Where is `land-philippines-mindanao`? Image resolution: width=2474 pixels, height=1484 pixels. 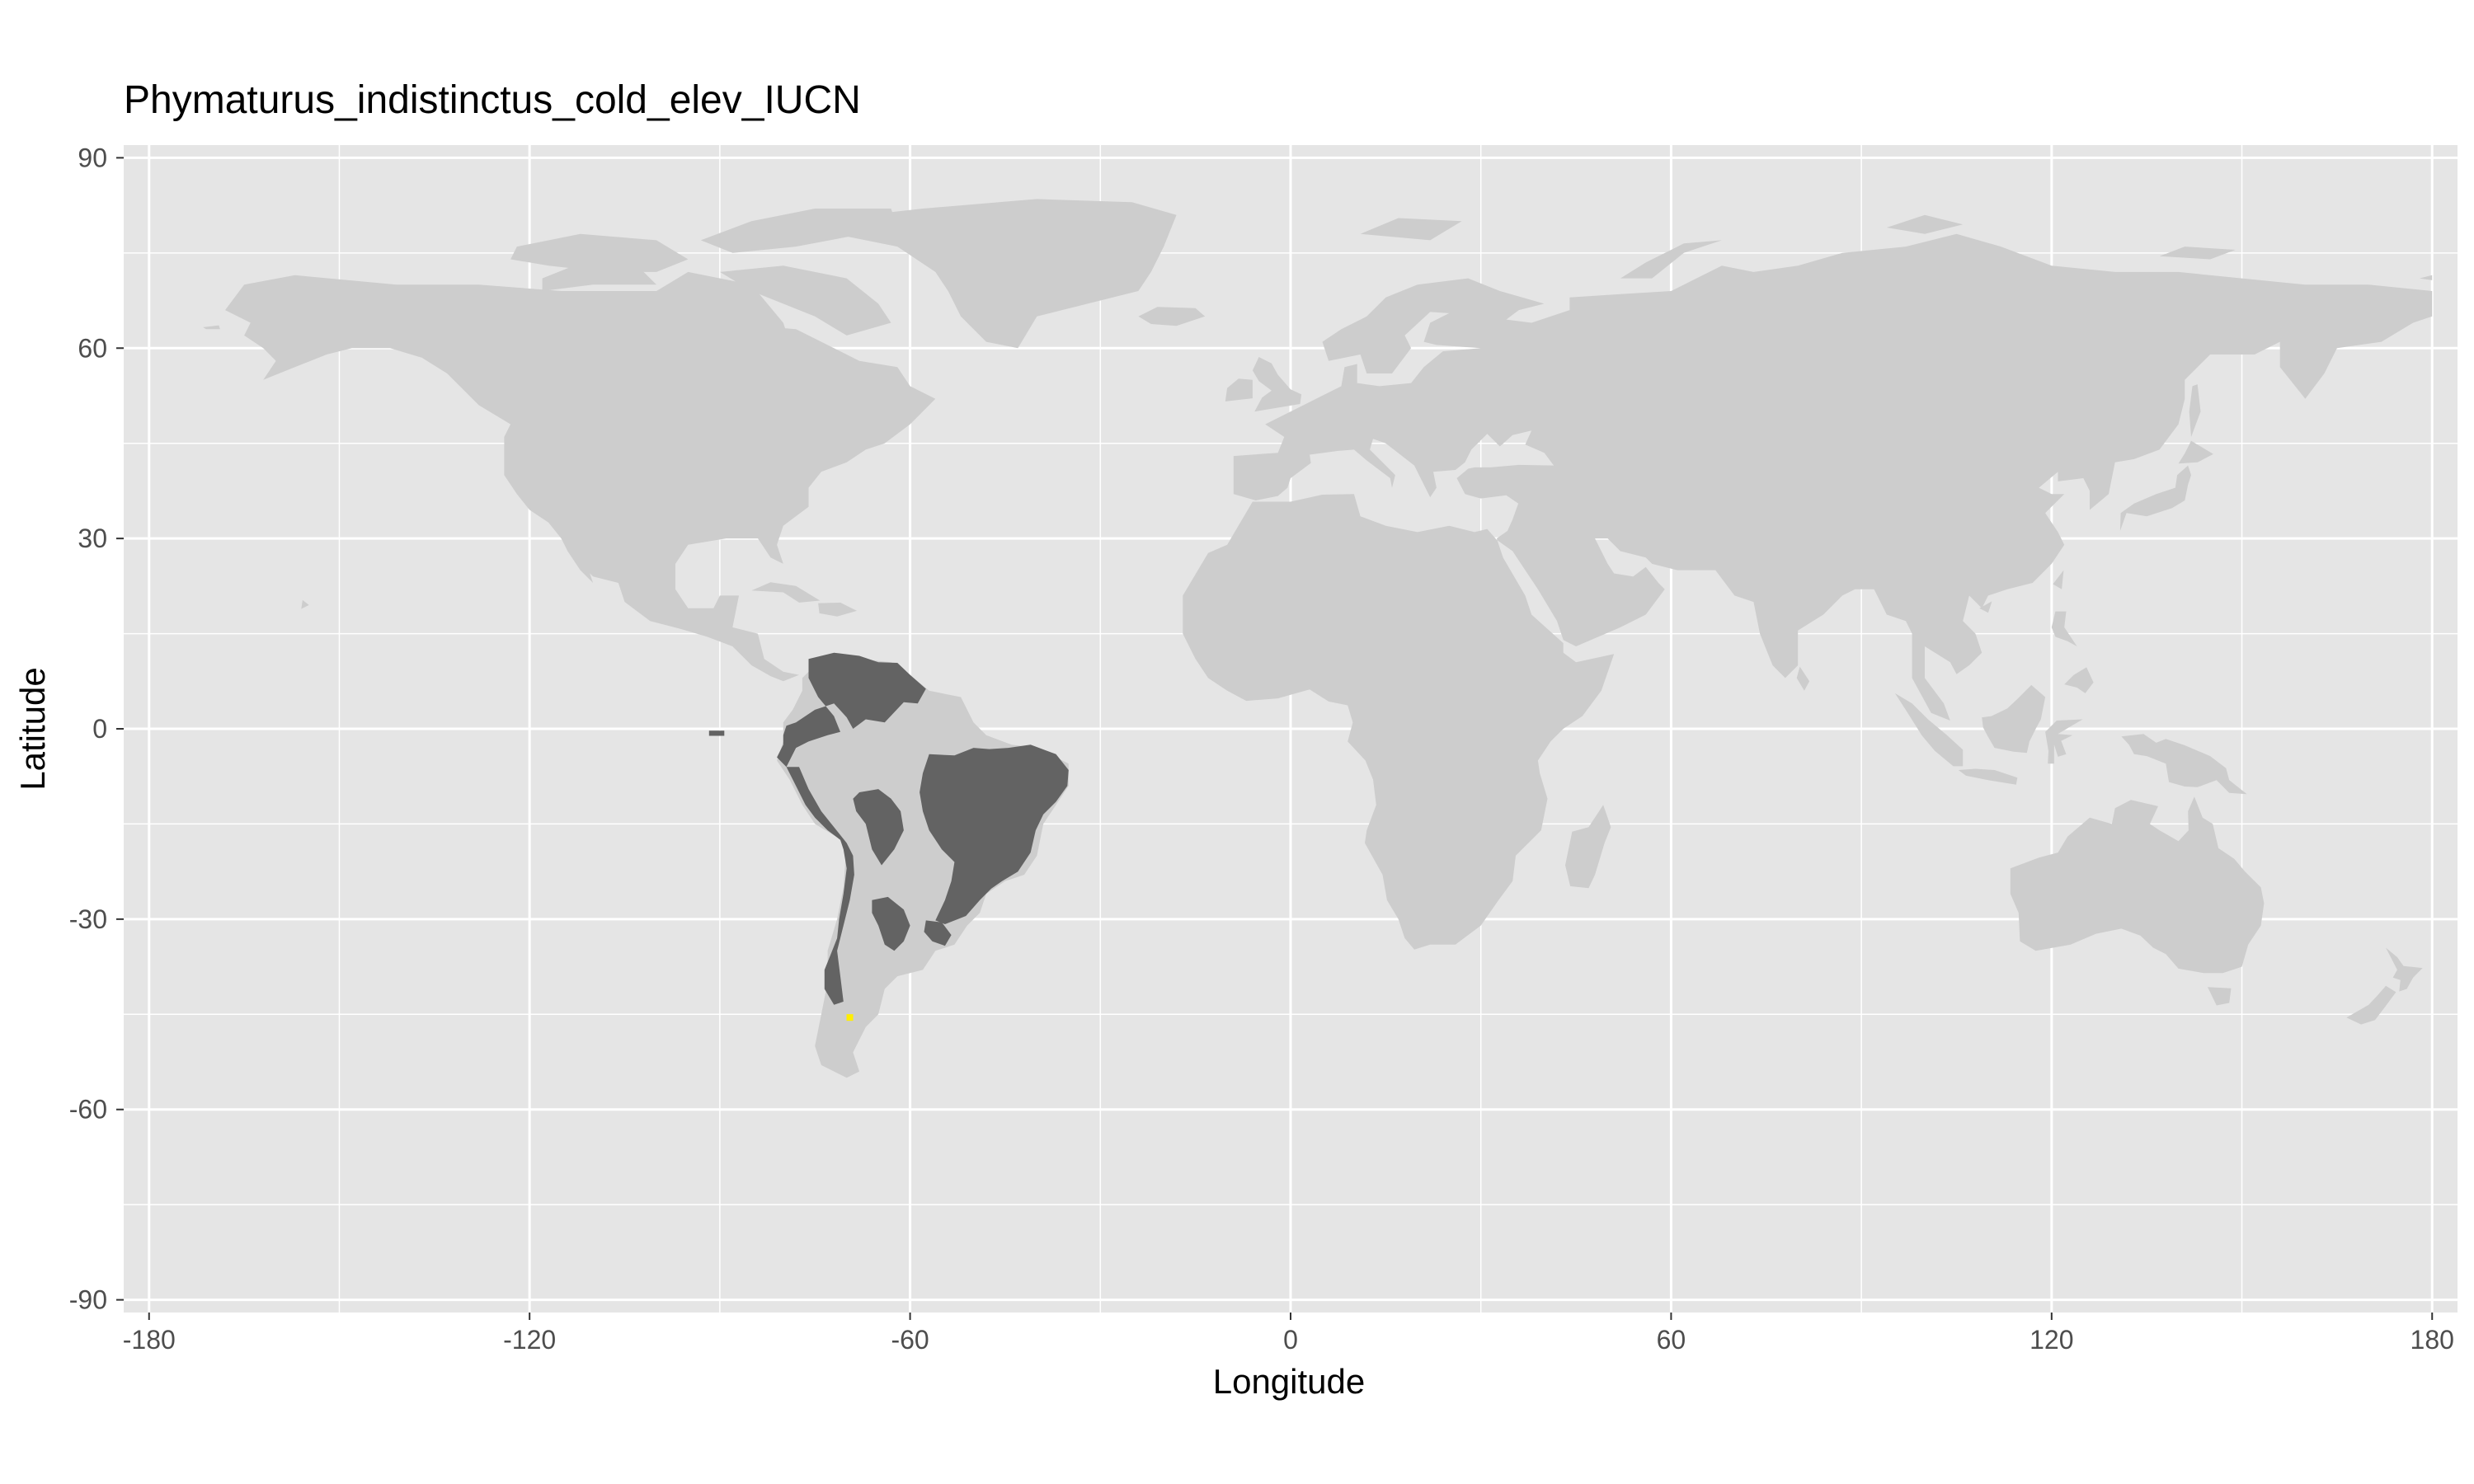
land-philippines-mindanao is located at coordinates (2079, 680).